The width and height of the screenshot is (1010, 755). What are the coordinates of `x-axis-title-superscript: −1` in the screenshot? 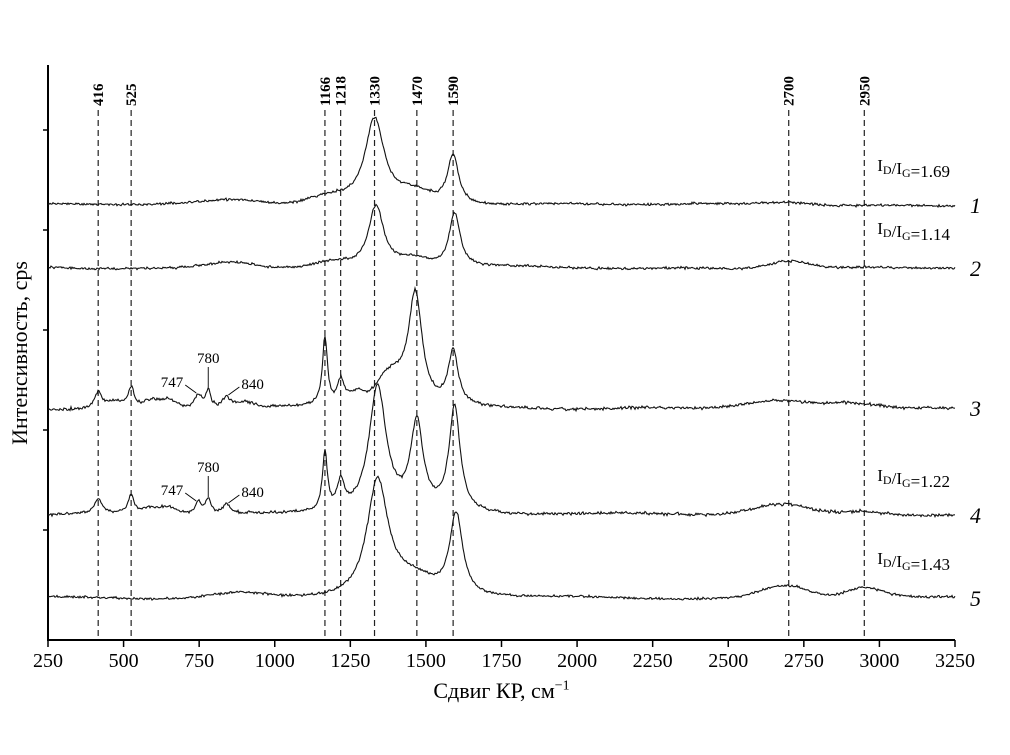 It's located at (562, 686).